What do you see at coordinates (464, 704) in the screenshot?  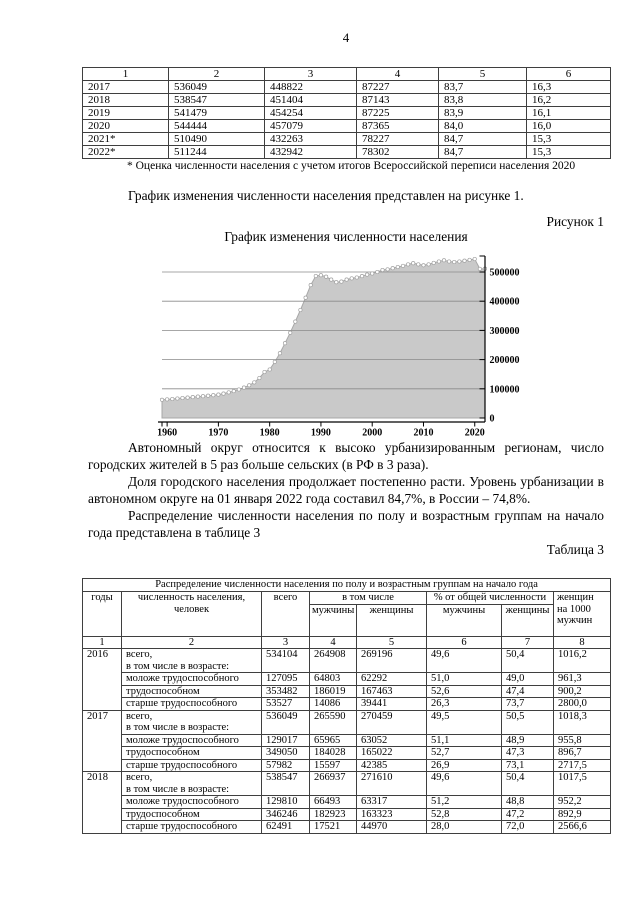 I see `table-cell: 26,3` at bounding box center [464, 704].